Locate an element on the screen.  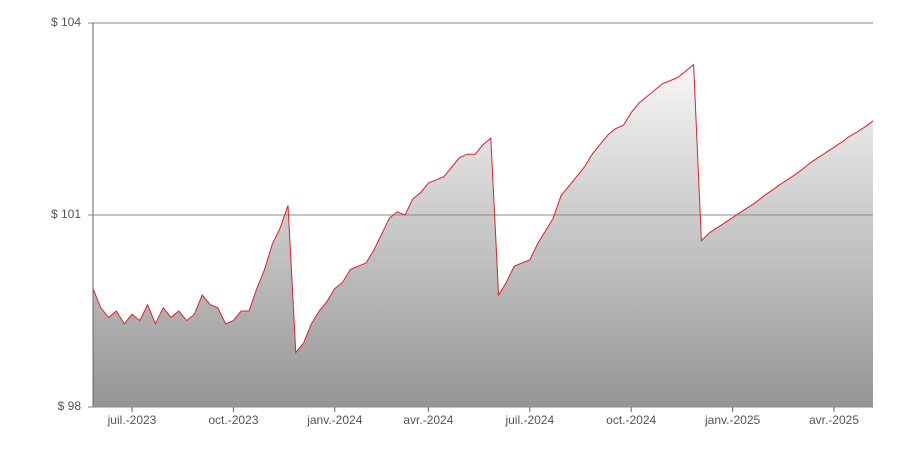
y-tick-label: $ 104 is located at coordinates (66, 22).